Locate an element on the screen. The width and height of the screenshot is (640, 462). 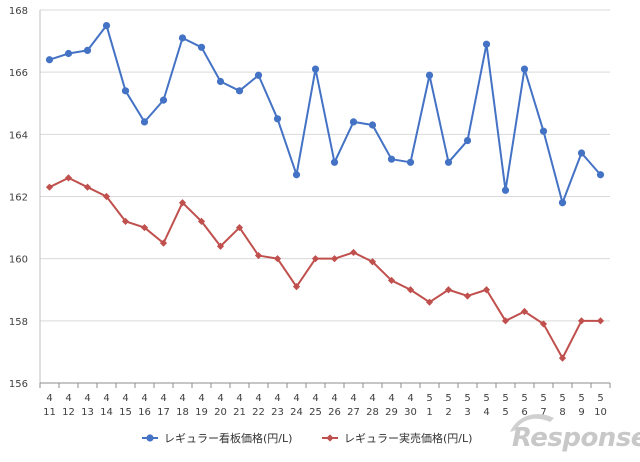
y-tick-label: 164 is located at coordinates (18, 135).